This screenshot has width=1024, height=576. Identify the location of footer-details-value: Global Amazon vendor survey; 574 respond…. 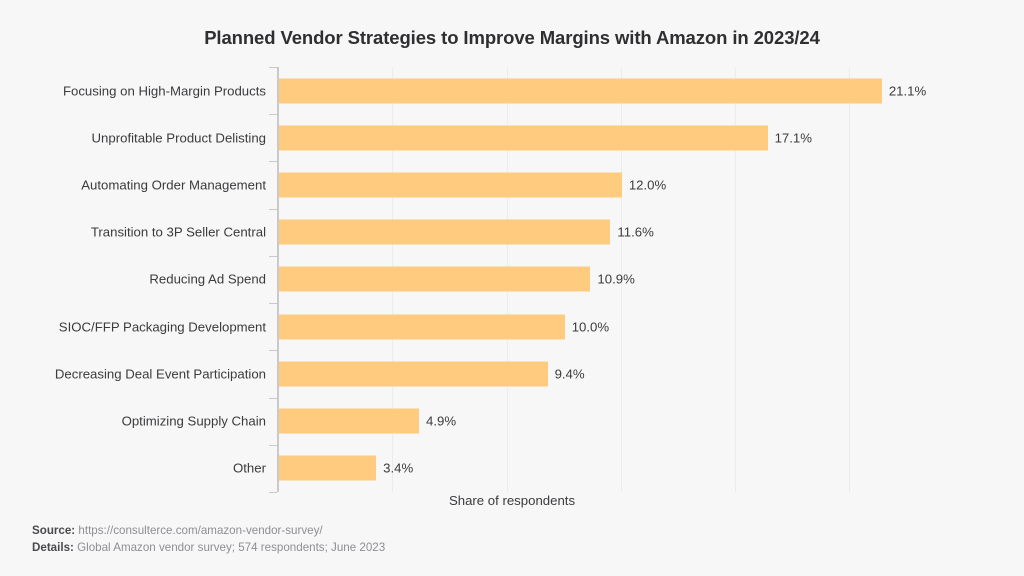
(231, 547).